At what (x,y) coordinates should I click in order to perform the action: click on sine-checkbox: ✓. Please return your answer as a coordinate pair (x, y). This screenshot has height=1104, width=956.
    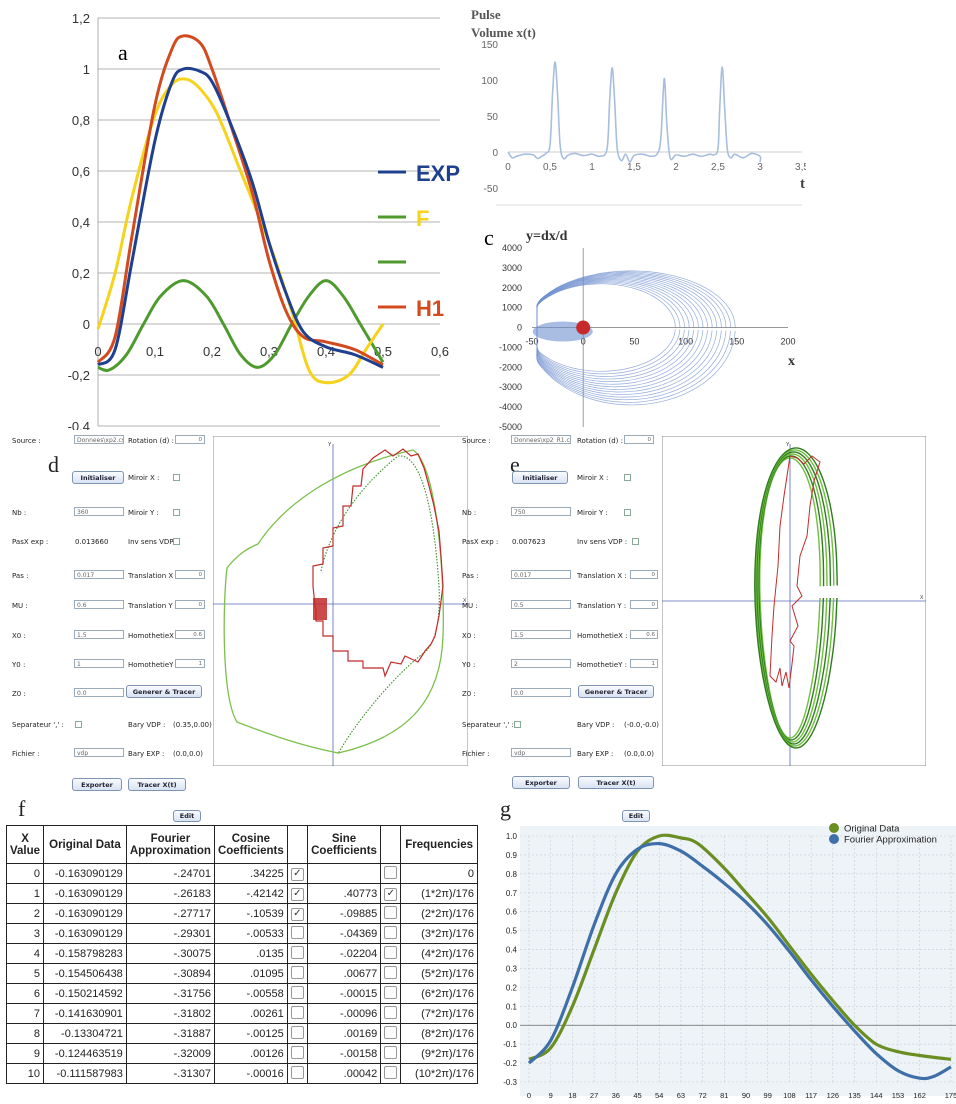
    Looking at the image, I should click on (391, 894).